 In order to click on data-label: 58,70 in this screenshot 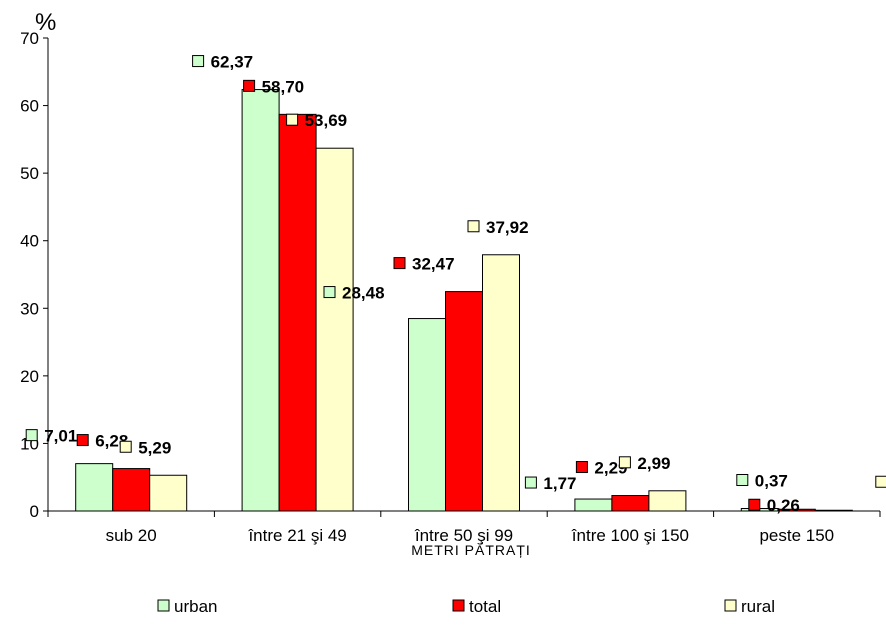, I will do `click(283, 86)`.